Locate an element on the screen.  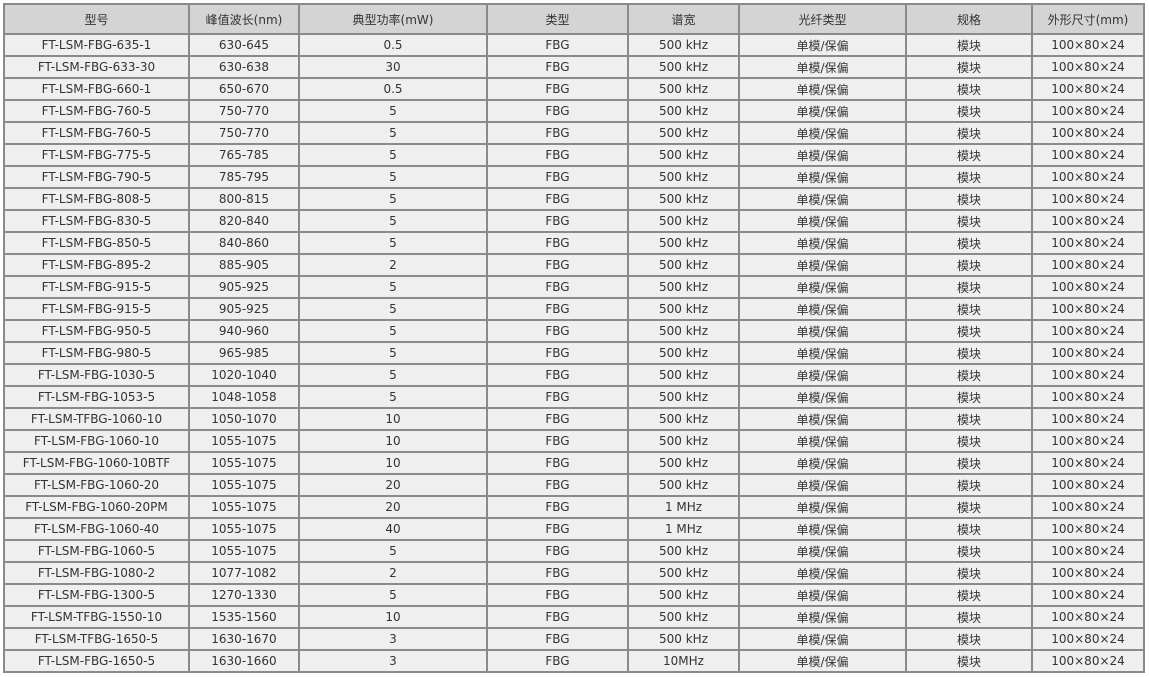
cell-model: FT-LSM-FBG-790-5 is located at coordinates (96, 177).